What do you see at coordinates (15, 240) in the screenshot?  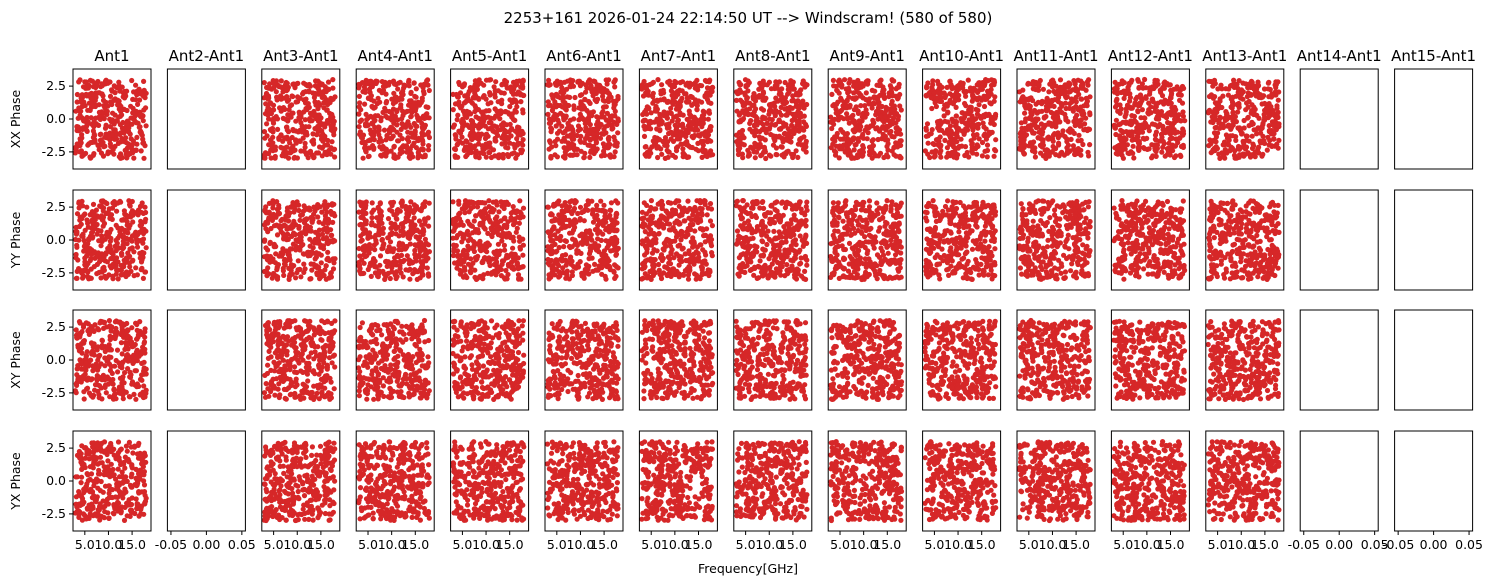 I see `row-label: YY Phase` at bounding box center [15, 240].